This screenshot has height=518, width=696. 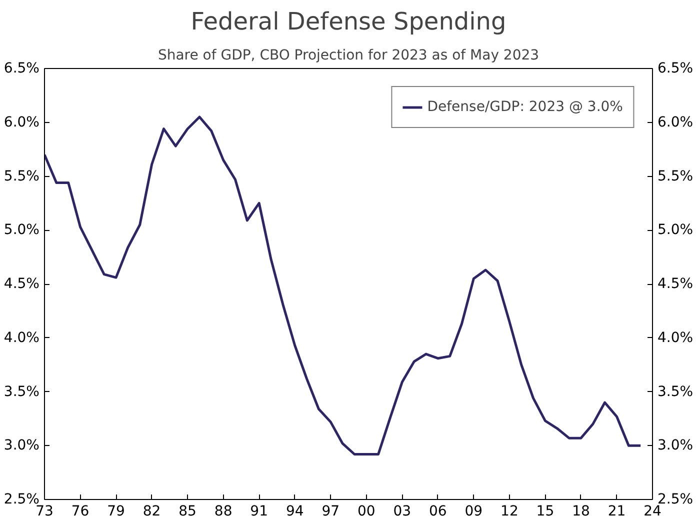 I want to click on y2-tick-label: 6.5%, so click(x=676, y=68).